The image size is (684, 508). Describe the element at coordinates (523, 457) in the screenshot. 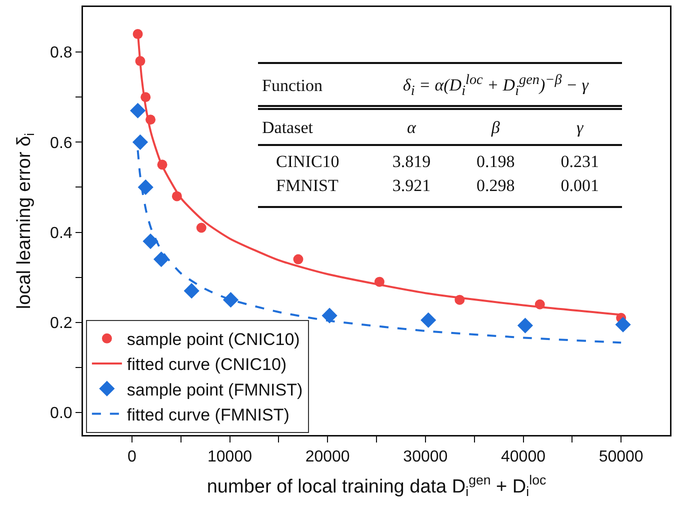

I see `x-tick-label: 40000` at that location.